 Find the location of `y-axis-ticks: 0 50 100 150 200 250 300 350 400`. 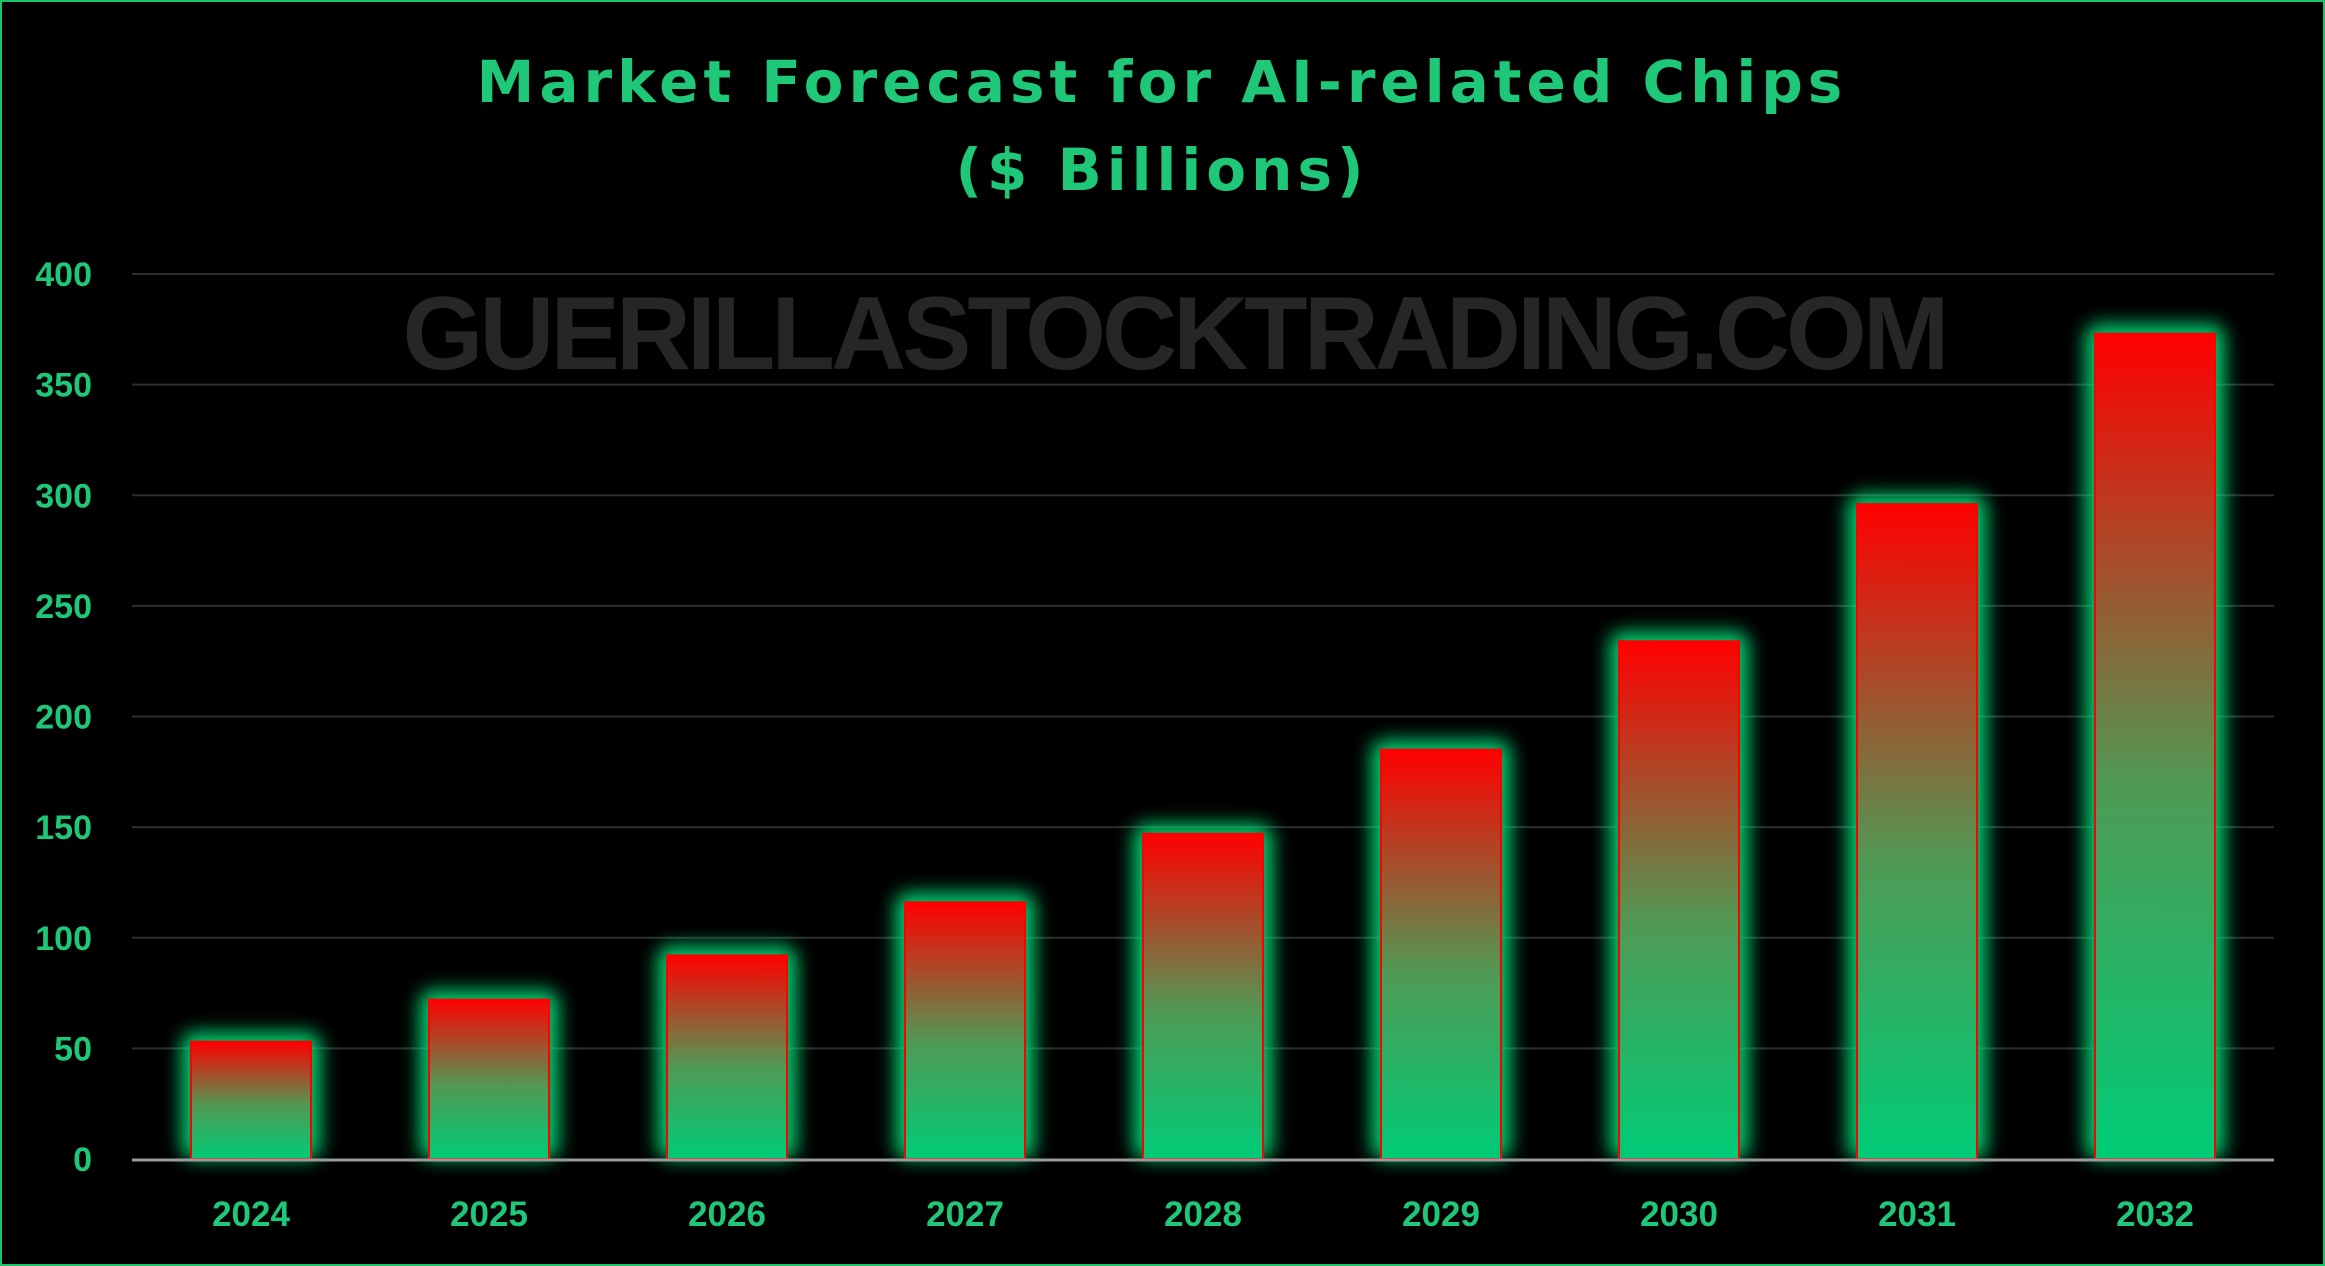

y-axis-ticks: 0 50 100 150 200 250 300 350 400 is located at coordinates (63, 717).